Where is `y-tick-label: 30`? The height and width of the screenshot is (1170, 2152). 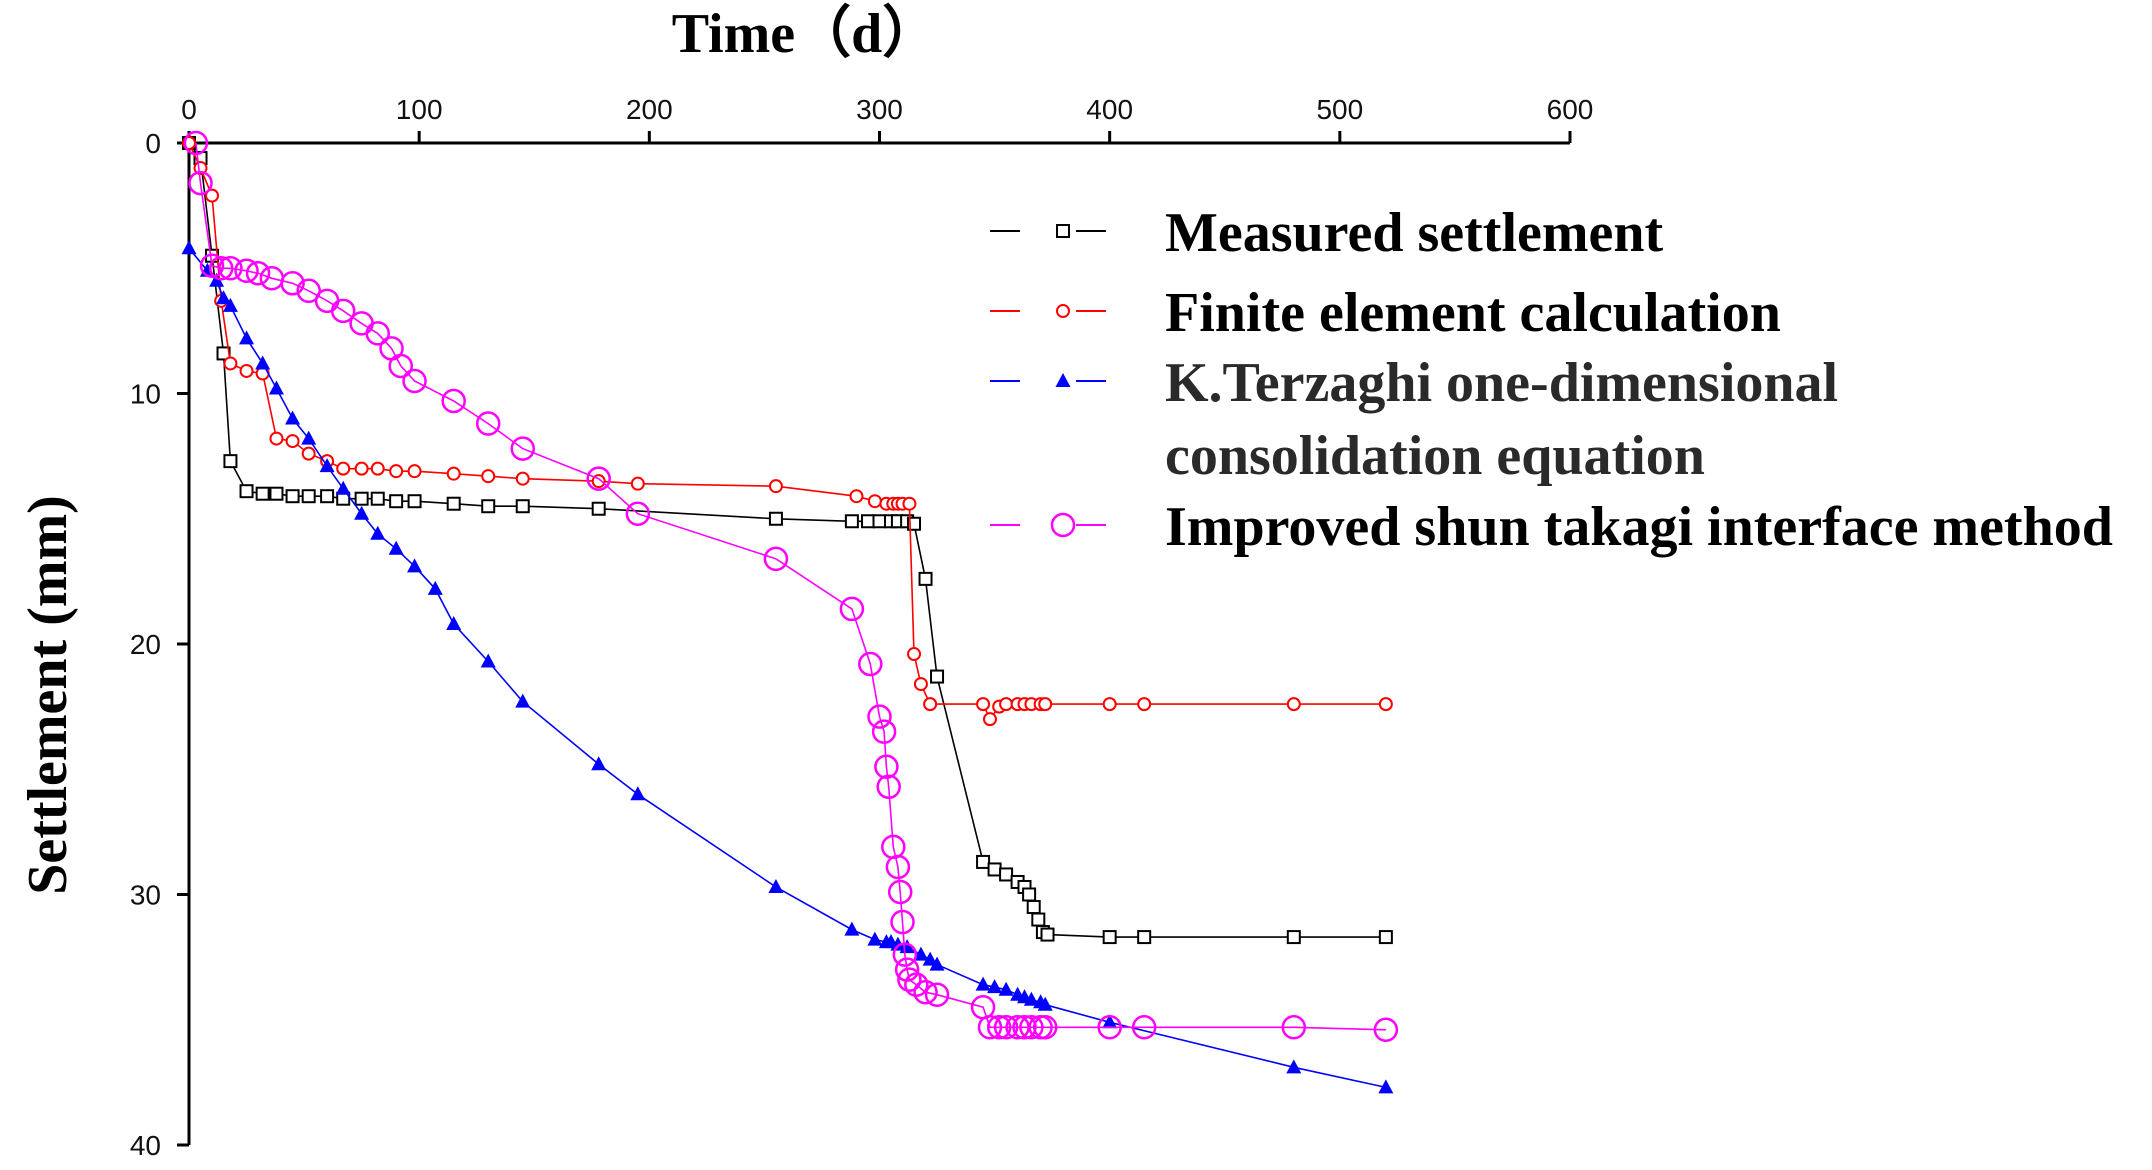
y-tick-label: 30 is located at coordinates (145, 895).